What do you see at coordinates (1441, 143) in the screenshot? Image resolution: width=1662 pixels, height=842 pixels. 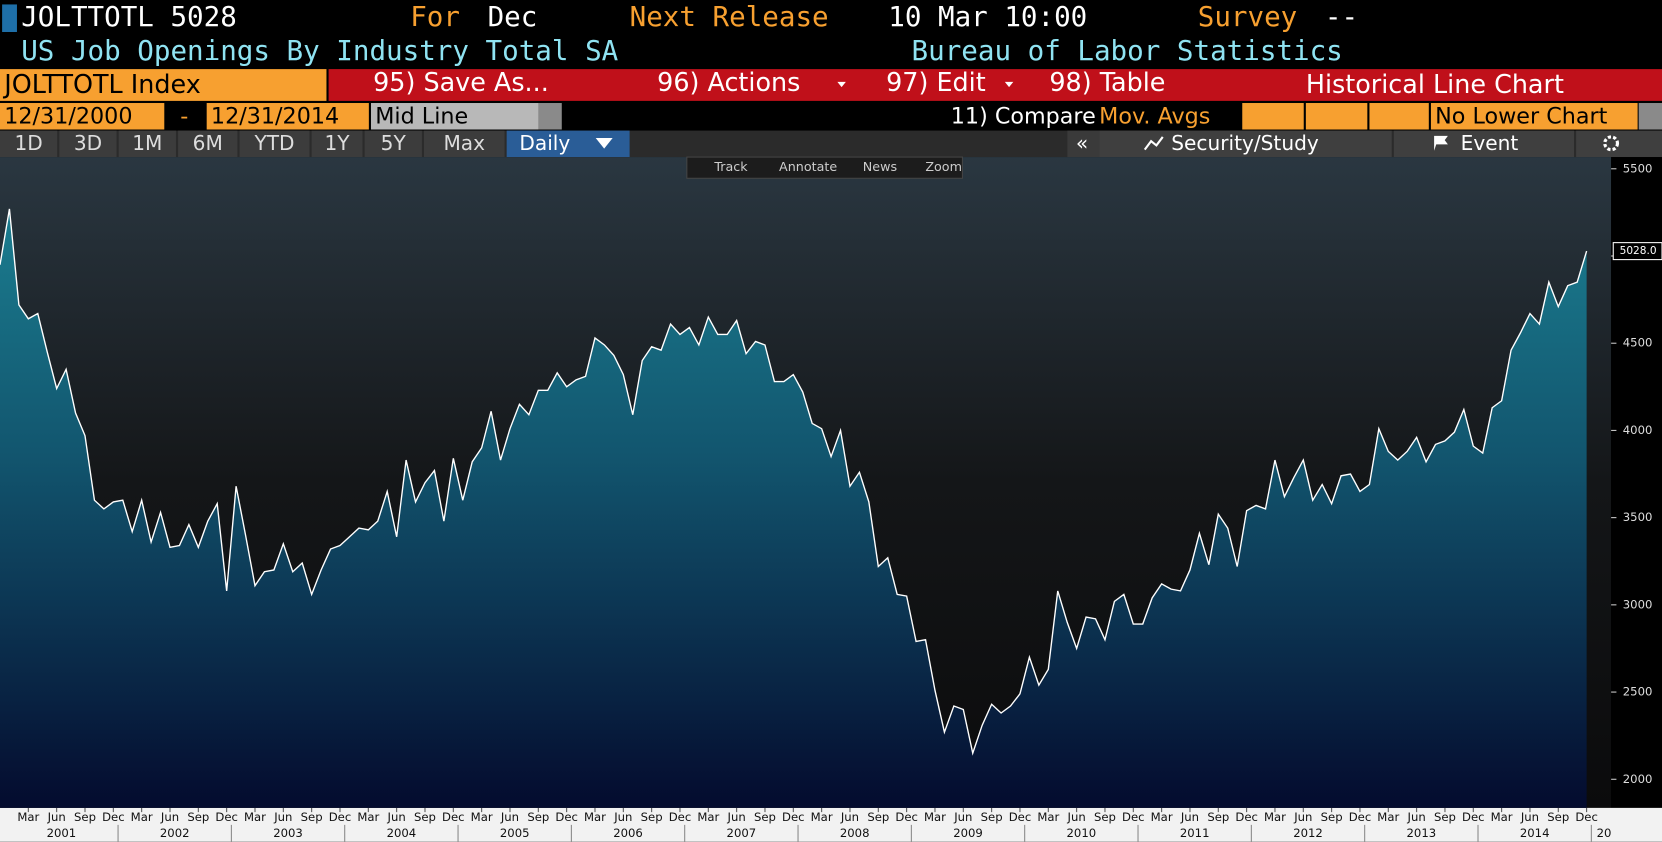 I see `flag-icon` at bounding box center [1441, 143].